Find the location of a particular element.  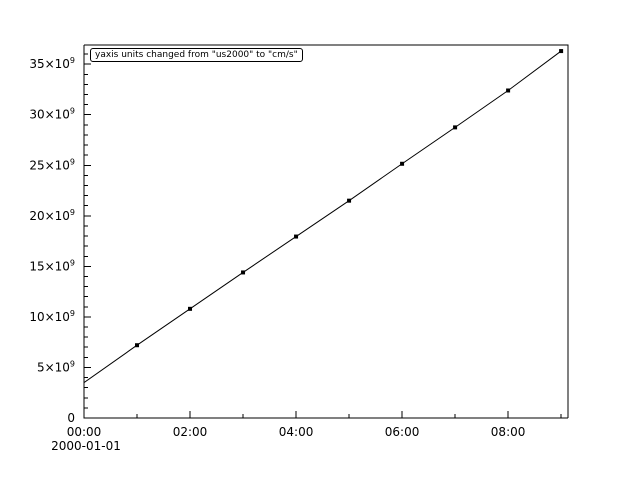

x-axis-date-label: 2000-01-01 is located at coordinates (86, 446).